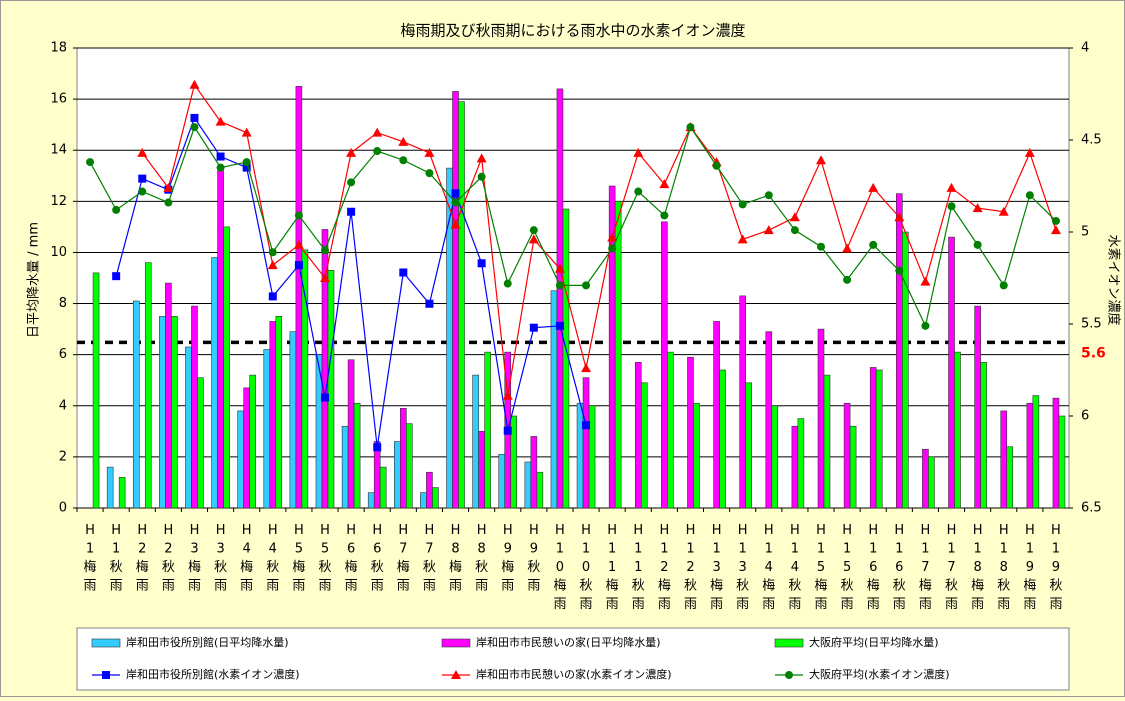 Image resolution: width=1125 pixels, height=701 pixels. What do you see at coordinates (63, 354) in the screenshot?
I see `y-tick-label: 6` at bounding box center [63, 354].